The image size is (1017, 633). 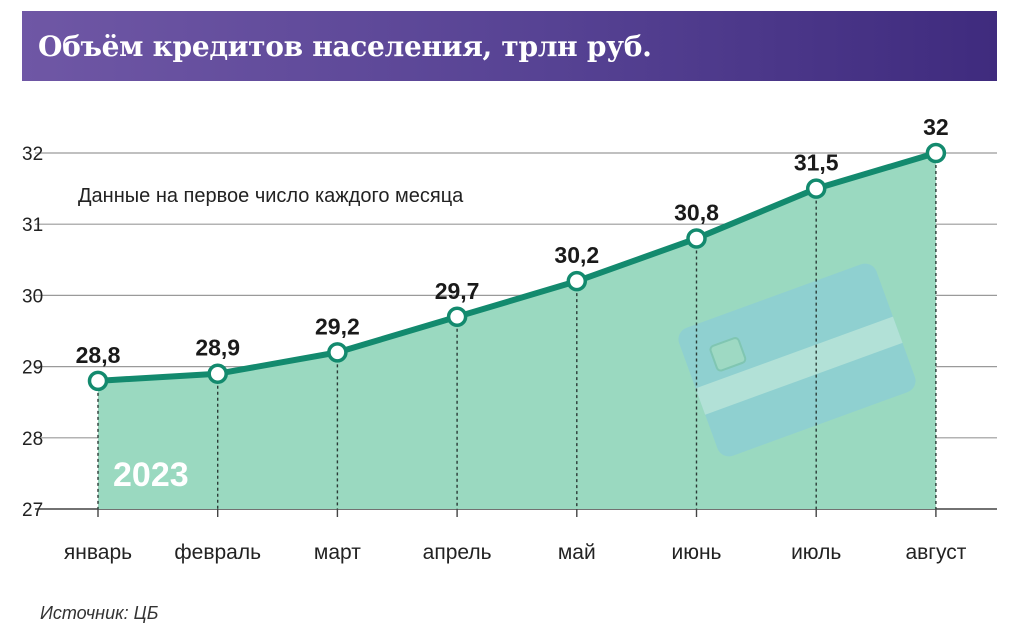 I want to click on data-label: 31,5, so click(x=816, y=163).